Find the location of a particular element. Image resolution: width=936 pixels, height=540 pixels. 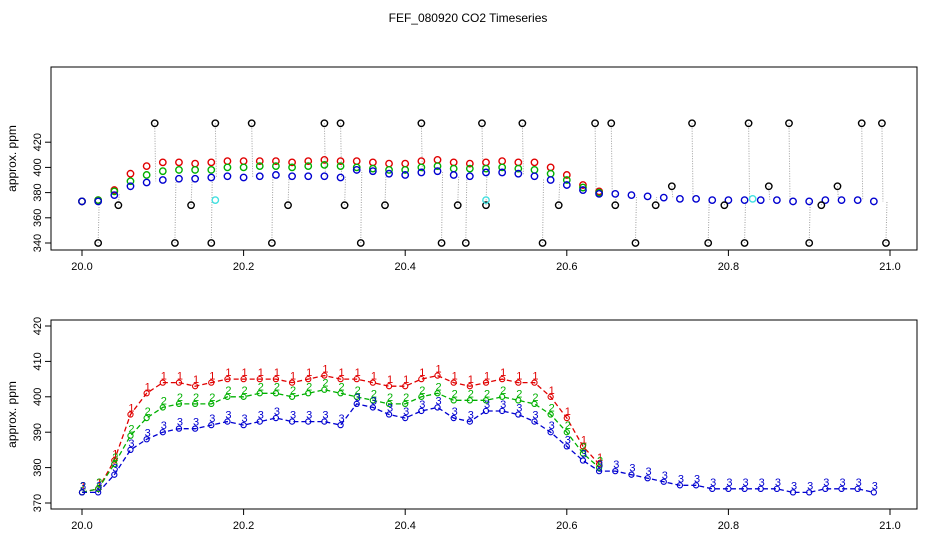

x-tick-label: 20.8 is located at coordinates (728, 267).